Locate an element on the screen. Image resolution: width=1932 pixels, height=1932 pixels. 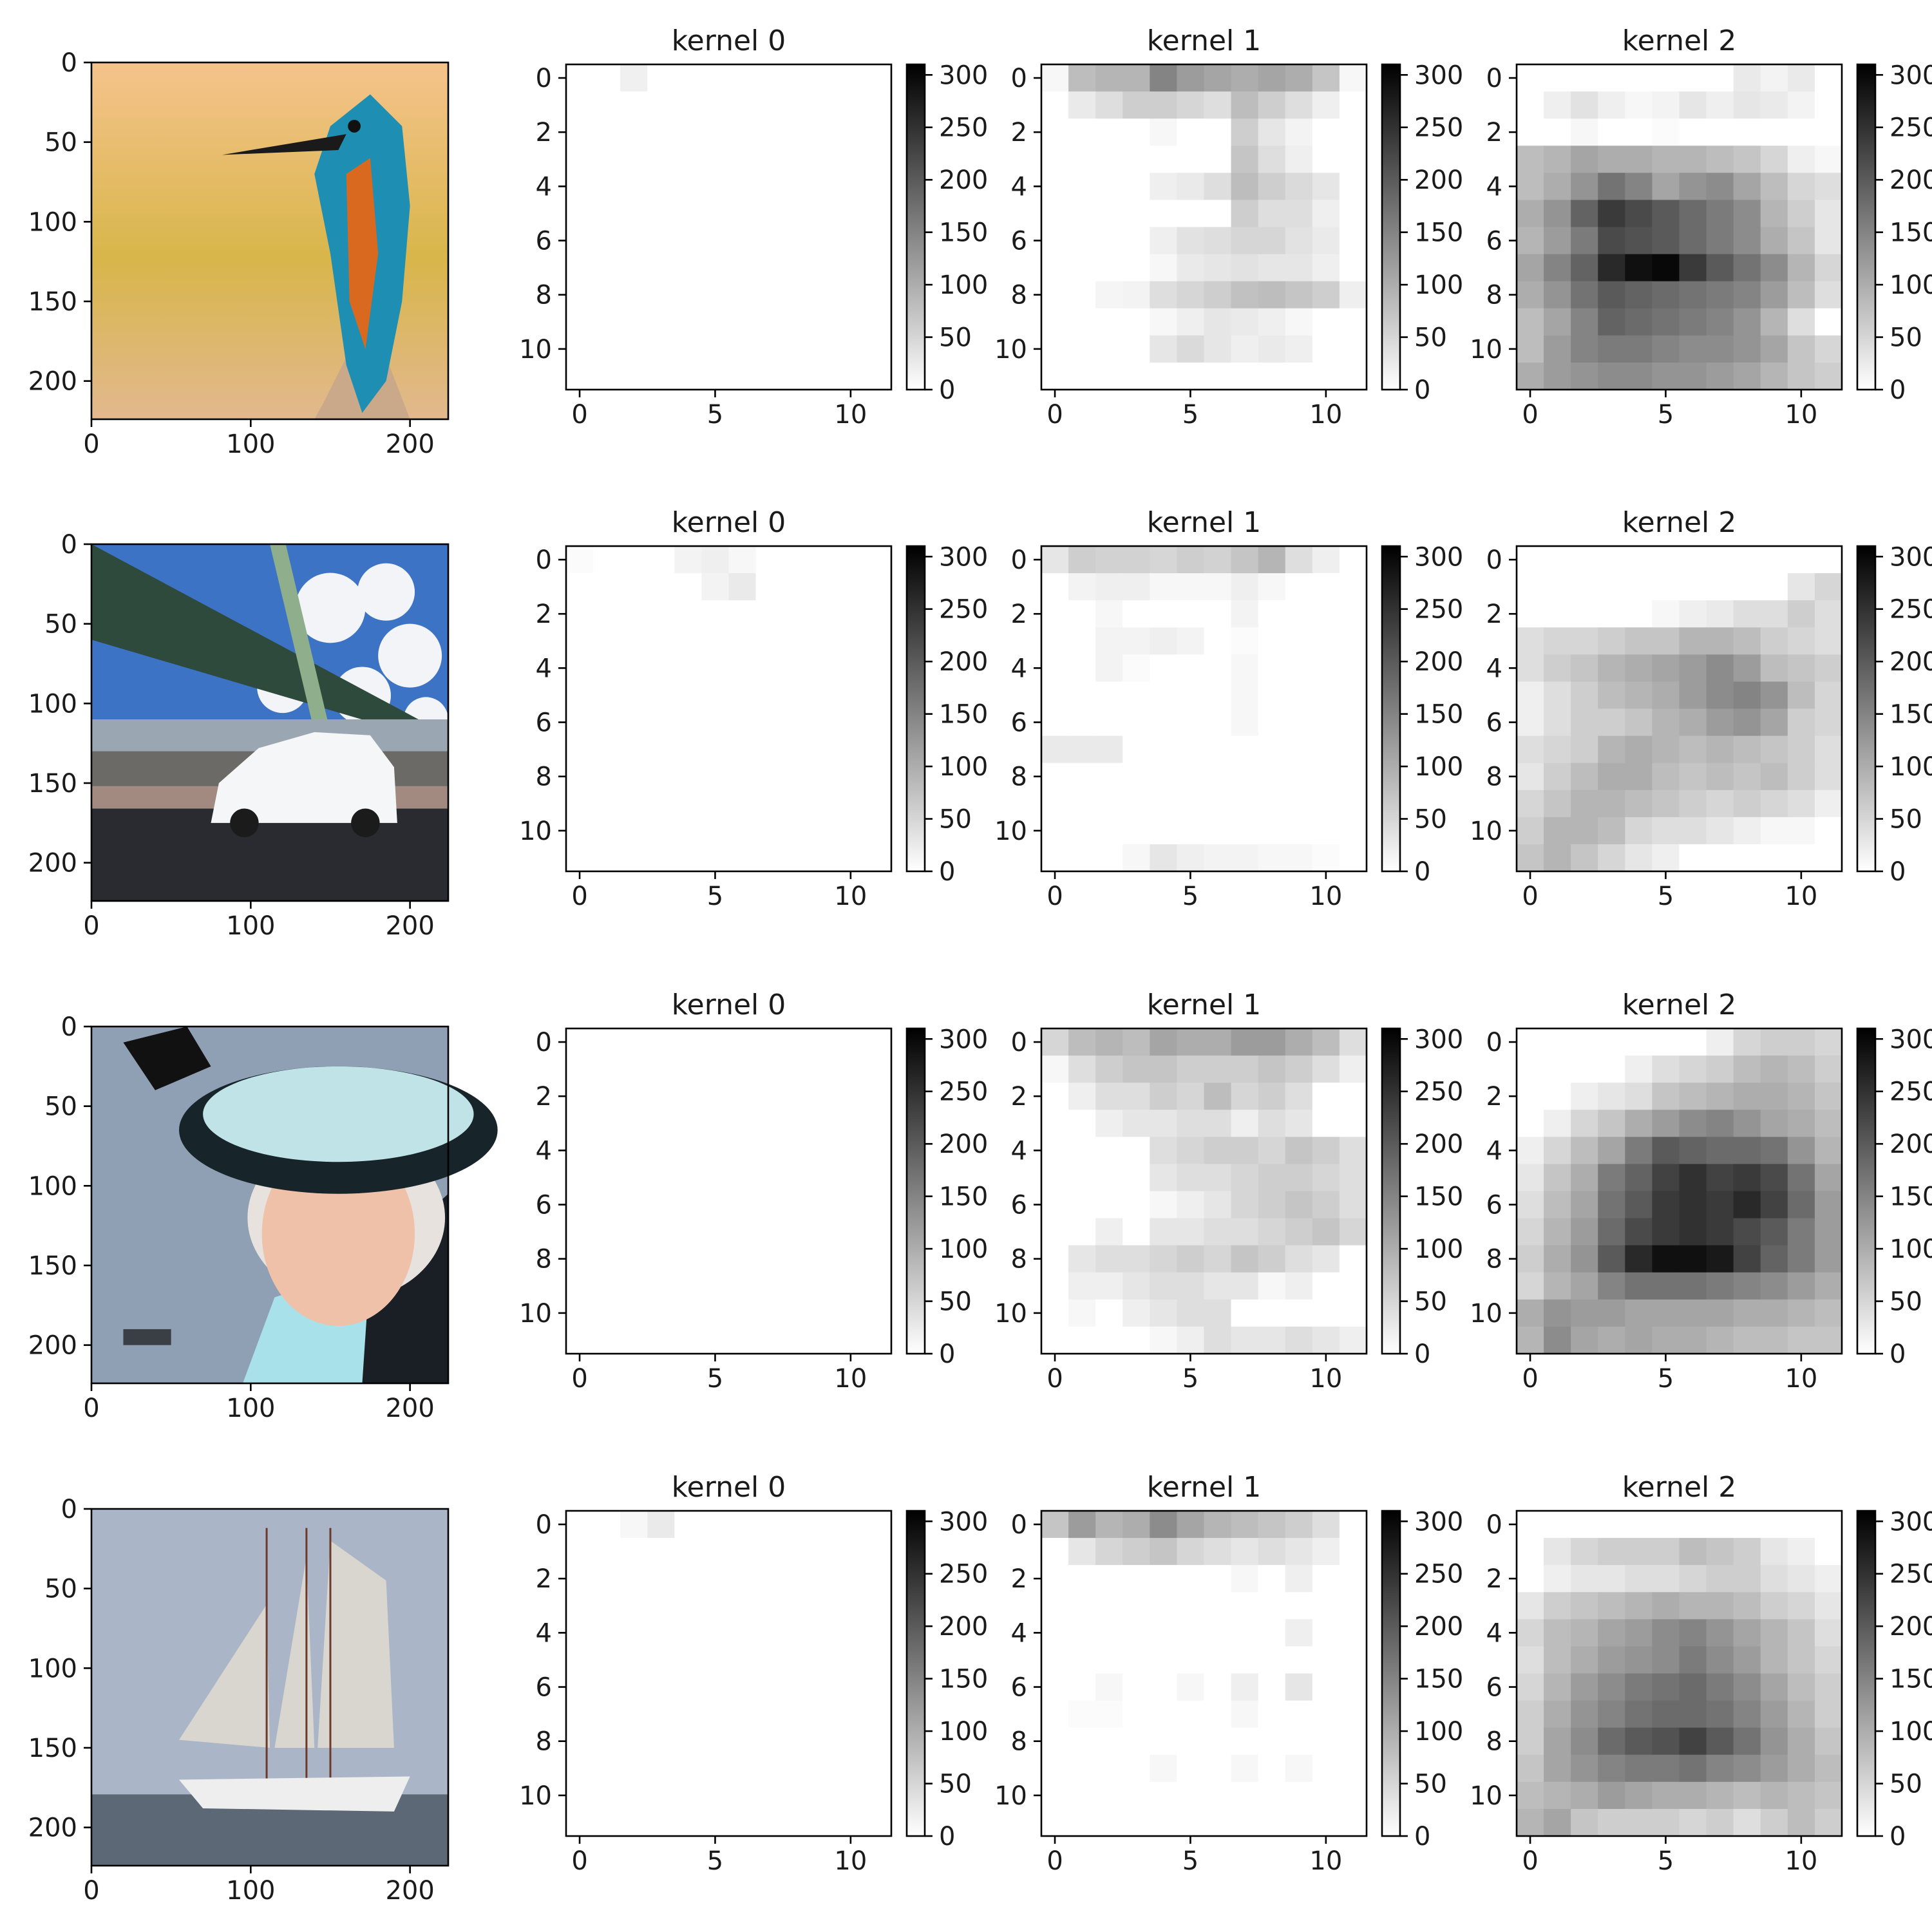
colorbar-tick-label: 300 is located at coordinates (1911, 1039).